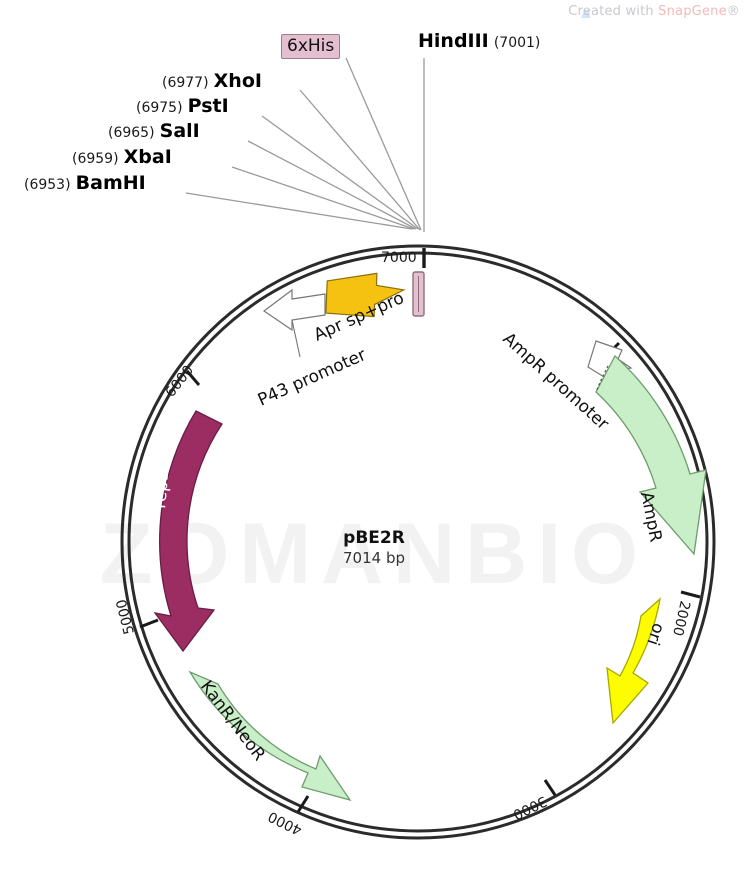 This screenshot has width=748, height=886. I want to click on site-label-hindiii: HindIII (7001), so click(479, 41).